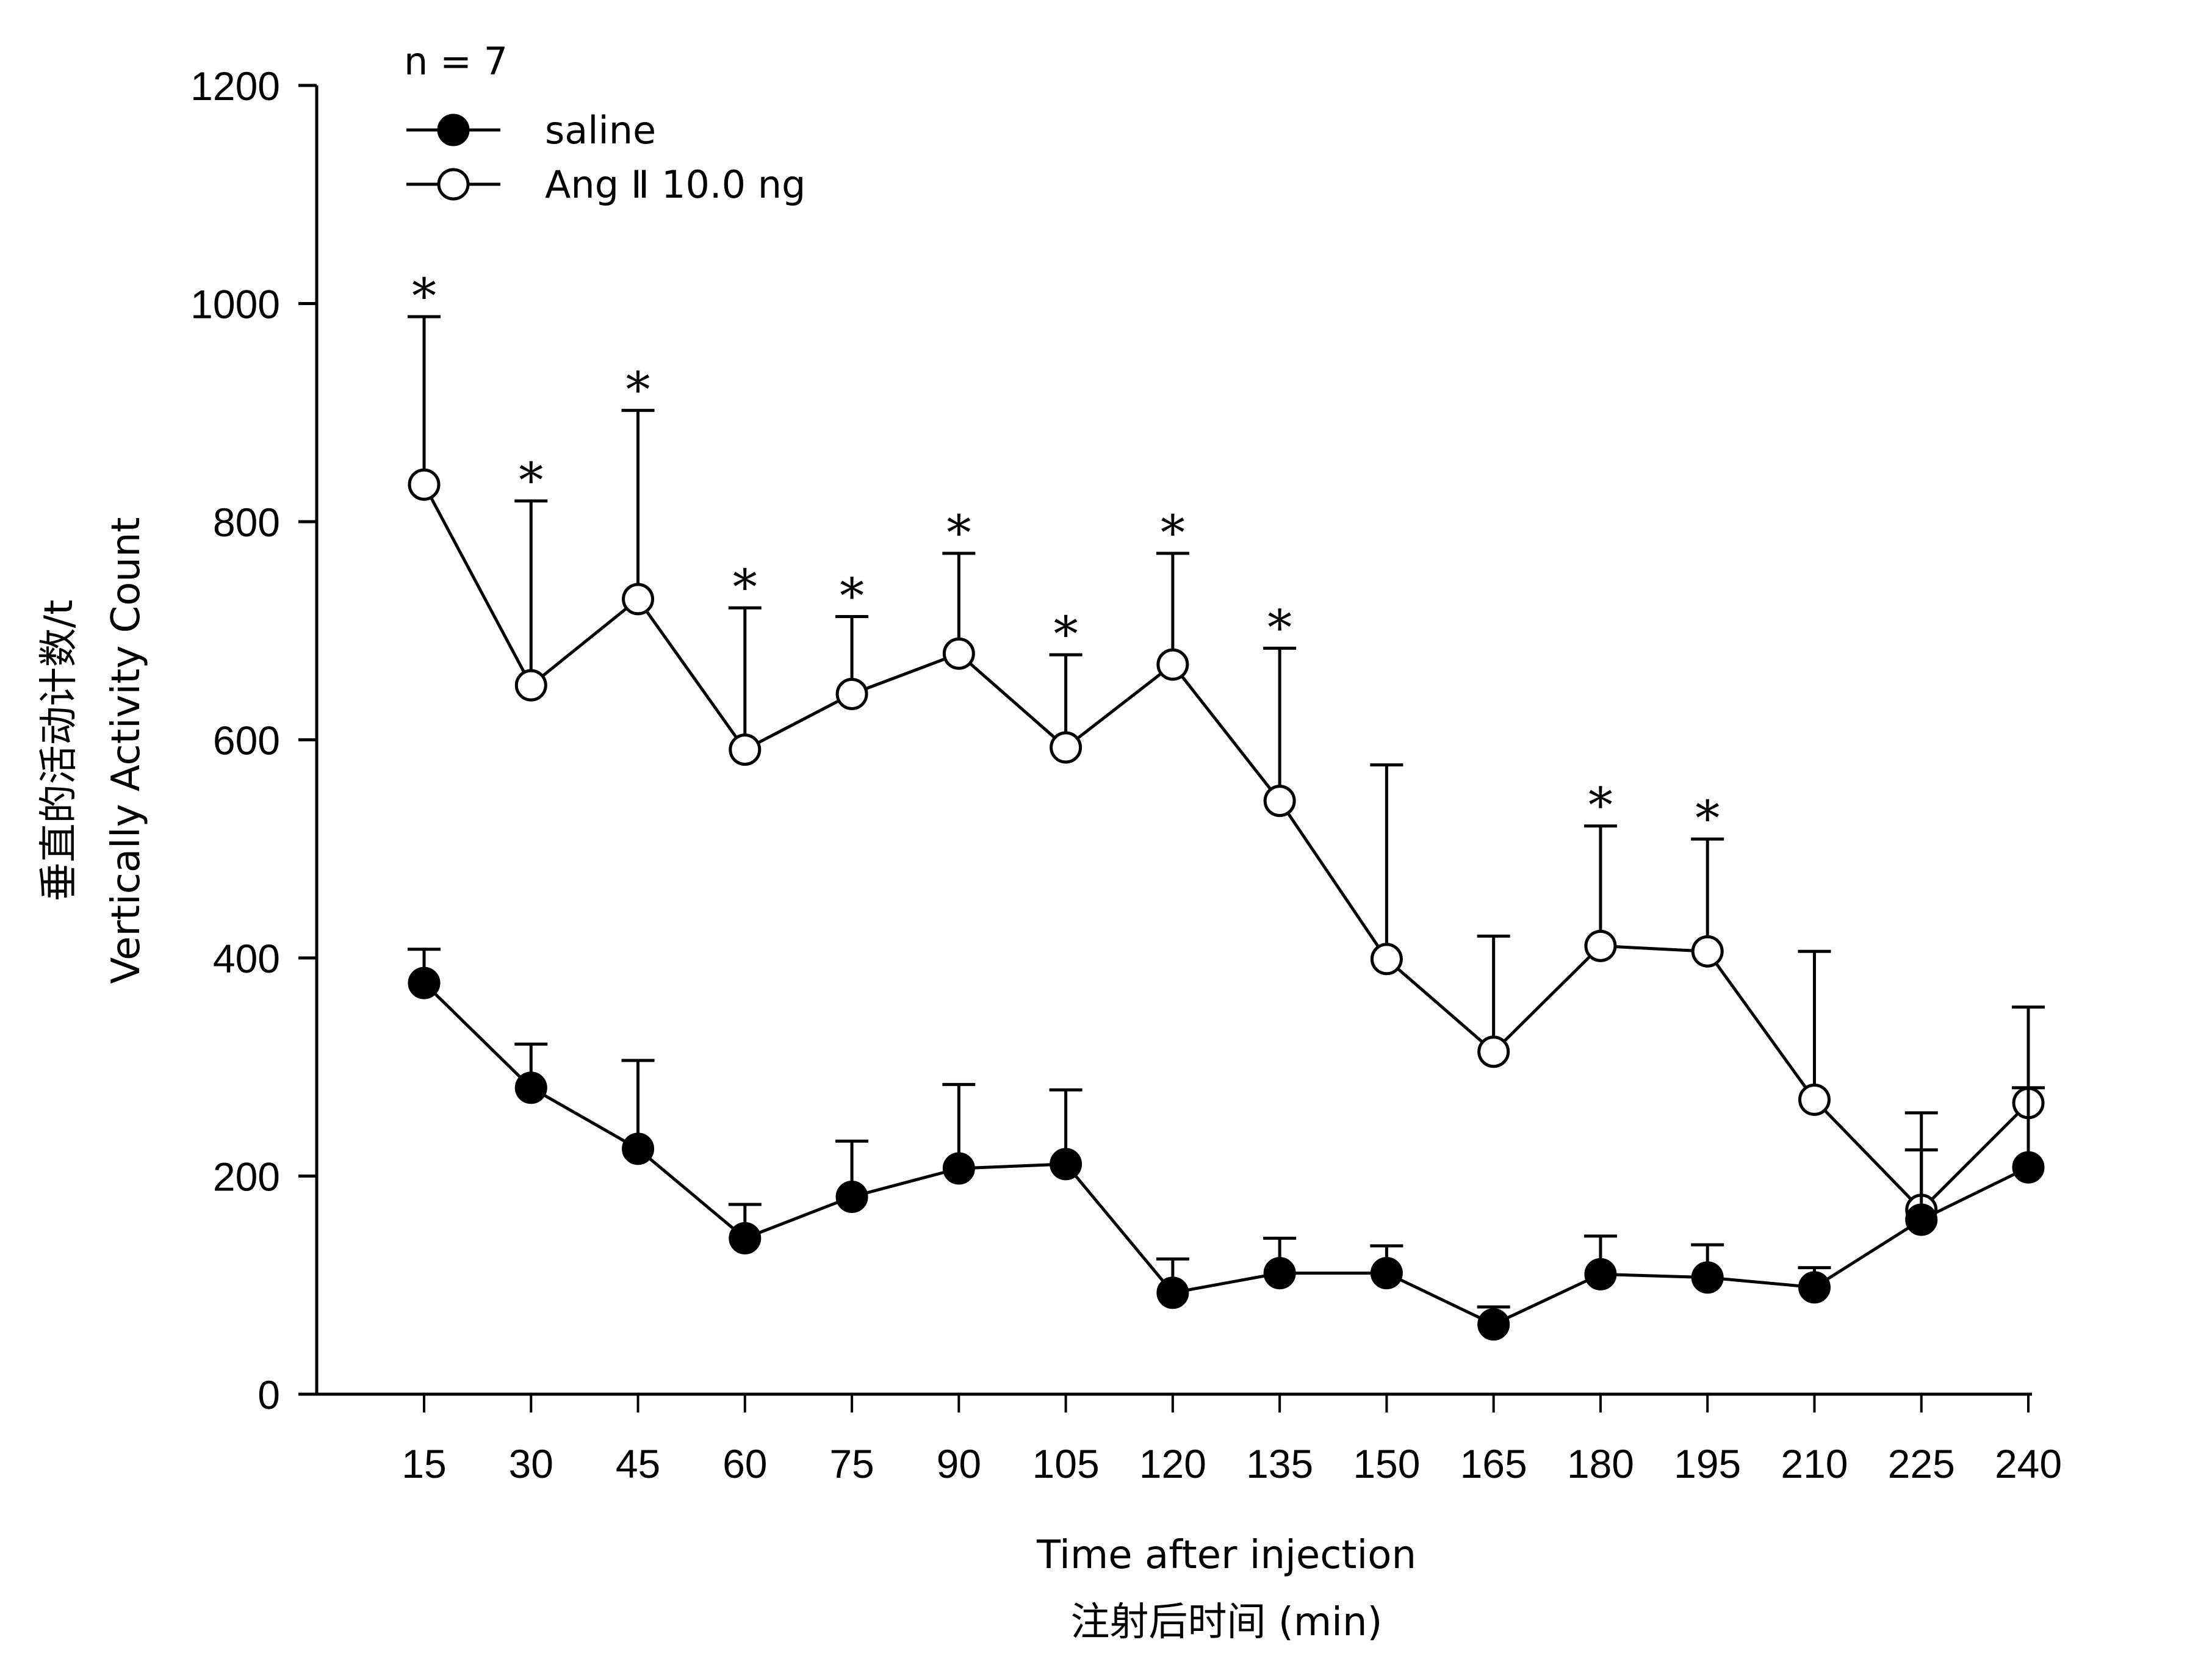  Describe the element at coordinates (531, 1463) in the screenshot. I see `x-tick-label: 30` at that location.